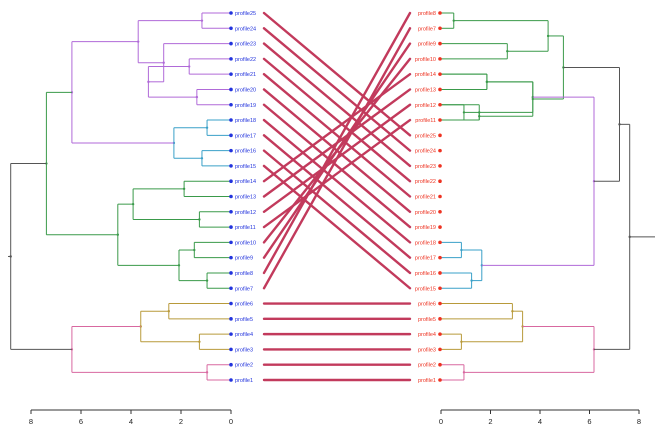  I want to click on left-leaf-label: profile21, so click(245, 75).